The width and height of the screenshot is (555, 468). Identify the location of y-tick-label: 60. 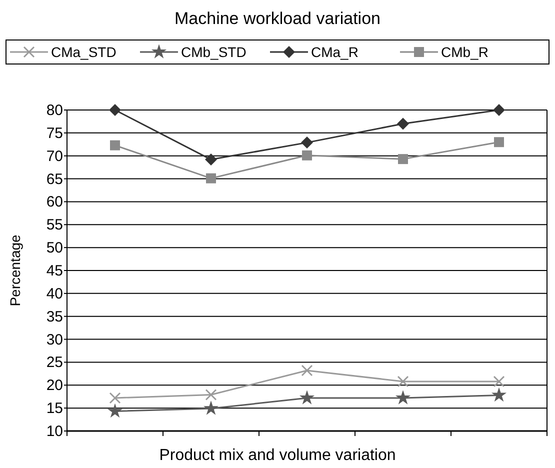
(54, 202).